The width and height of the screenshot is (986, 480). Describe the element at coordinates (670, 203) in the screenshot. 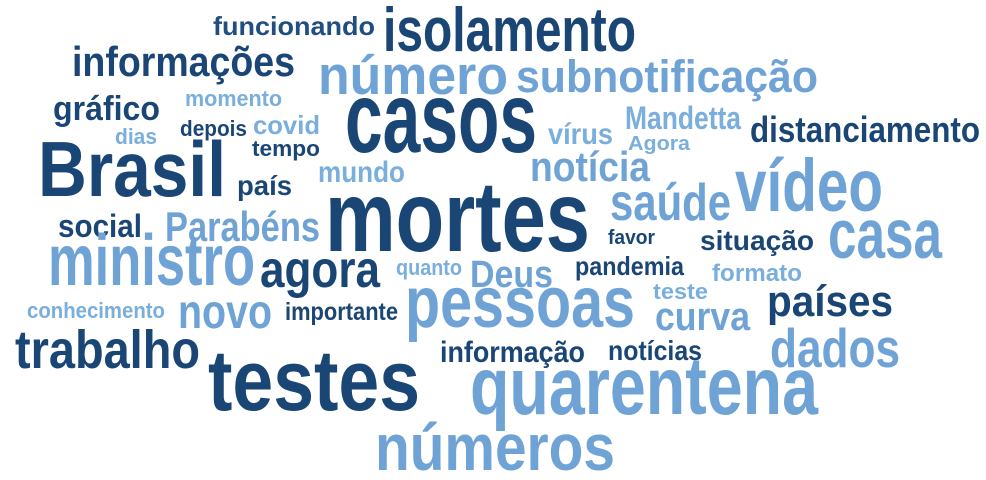

I see `word: saúde` at that location.